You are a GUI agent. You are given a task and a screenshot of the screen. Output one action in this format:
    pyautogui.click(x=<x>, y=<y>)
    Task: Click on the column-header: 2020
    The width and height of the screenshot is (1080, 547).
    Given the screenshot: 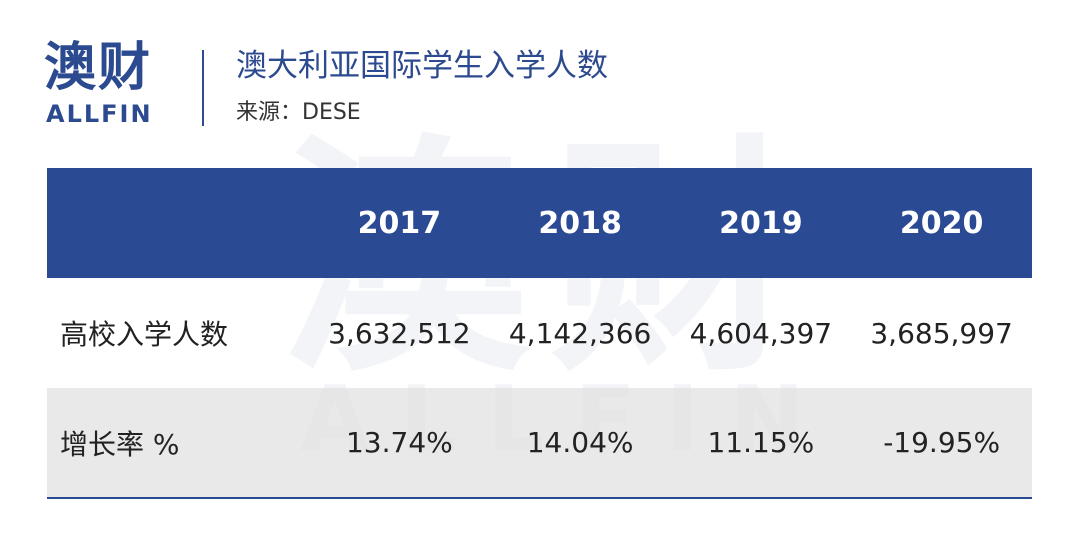 What is the action you would take?
    pyautogui.click(x=941, y=223)
    